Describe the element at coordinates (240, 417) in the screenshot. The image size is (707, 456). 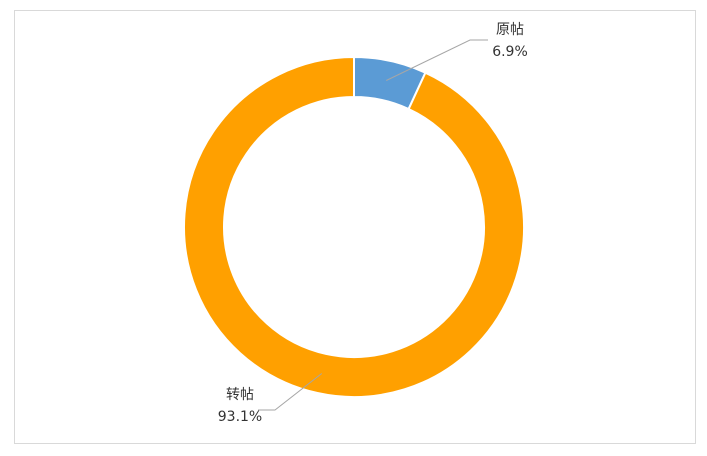
I see `value-label: 93.1%` at that location.